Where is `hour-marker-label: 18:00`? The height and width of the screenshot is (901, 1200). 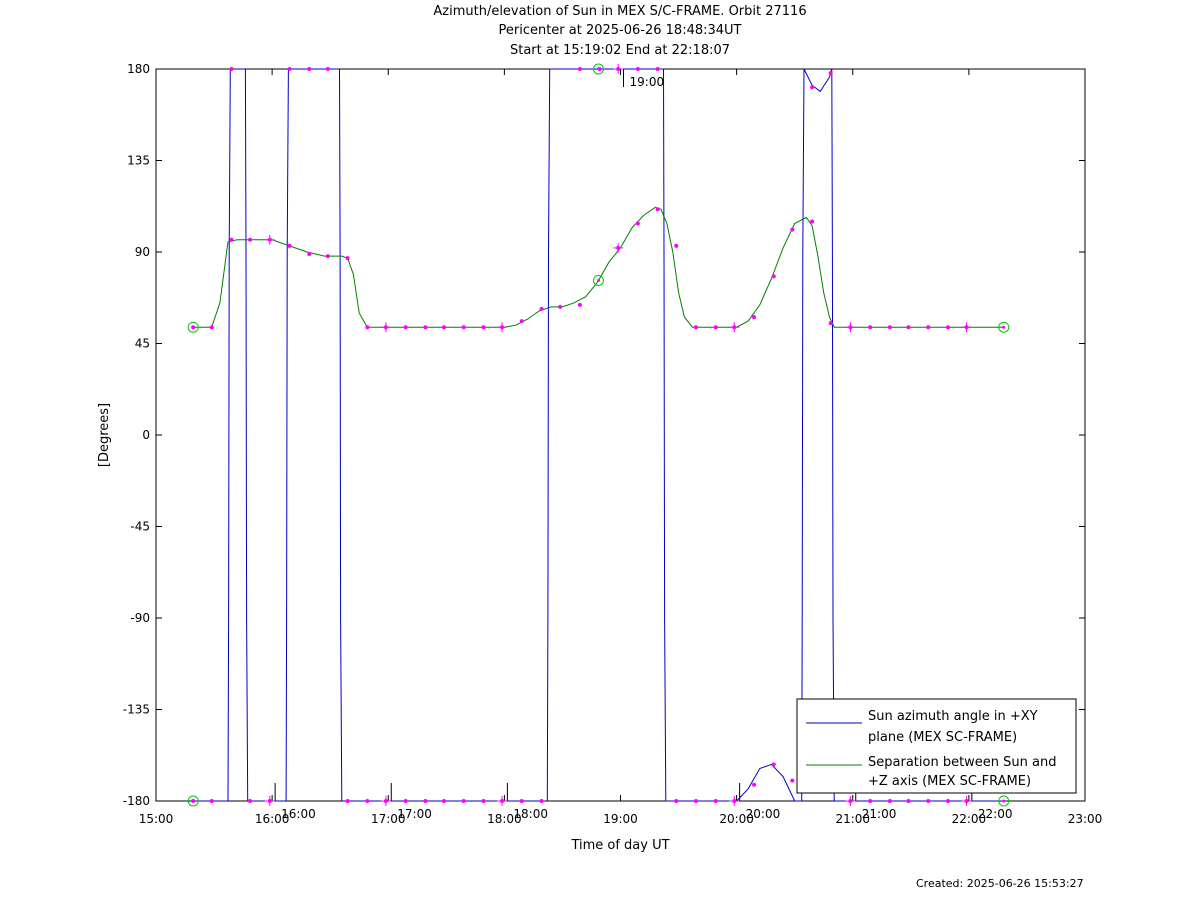 hour-marker-label: 18:00 is located at coordinates (530, 814).